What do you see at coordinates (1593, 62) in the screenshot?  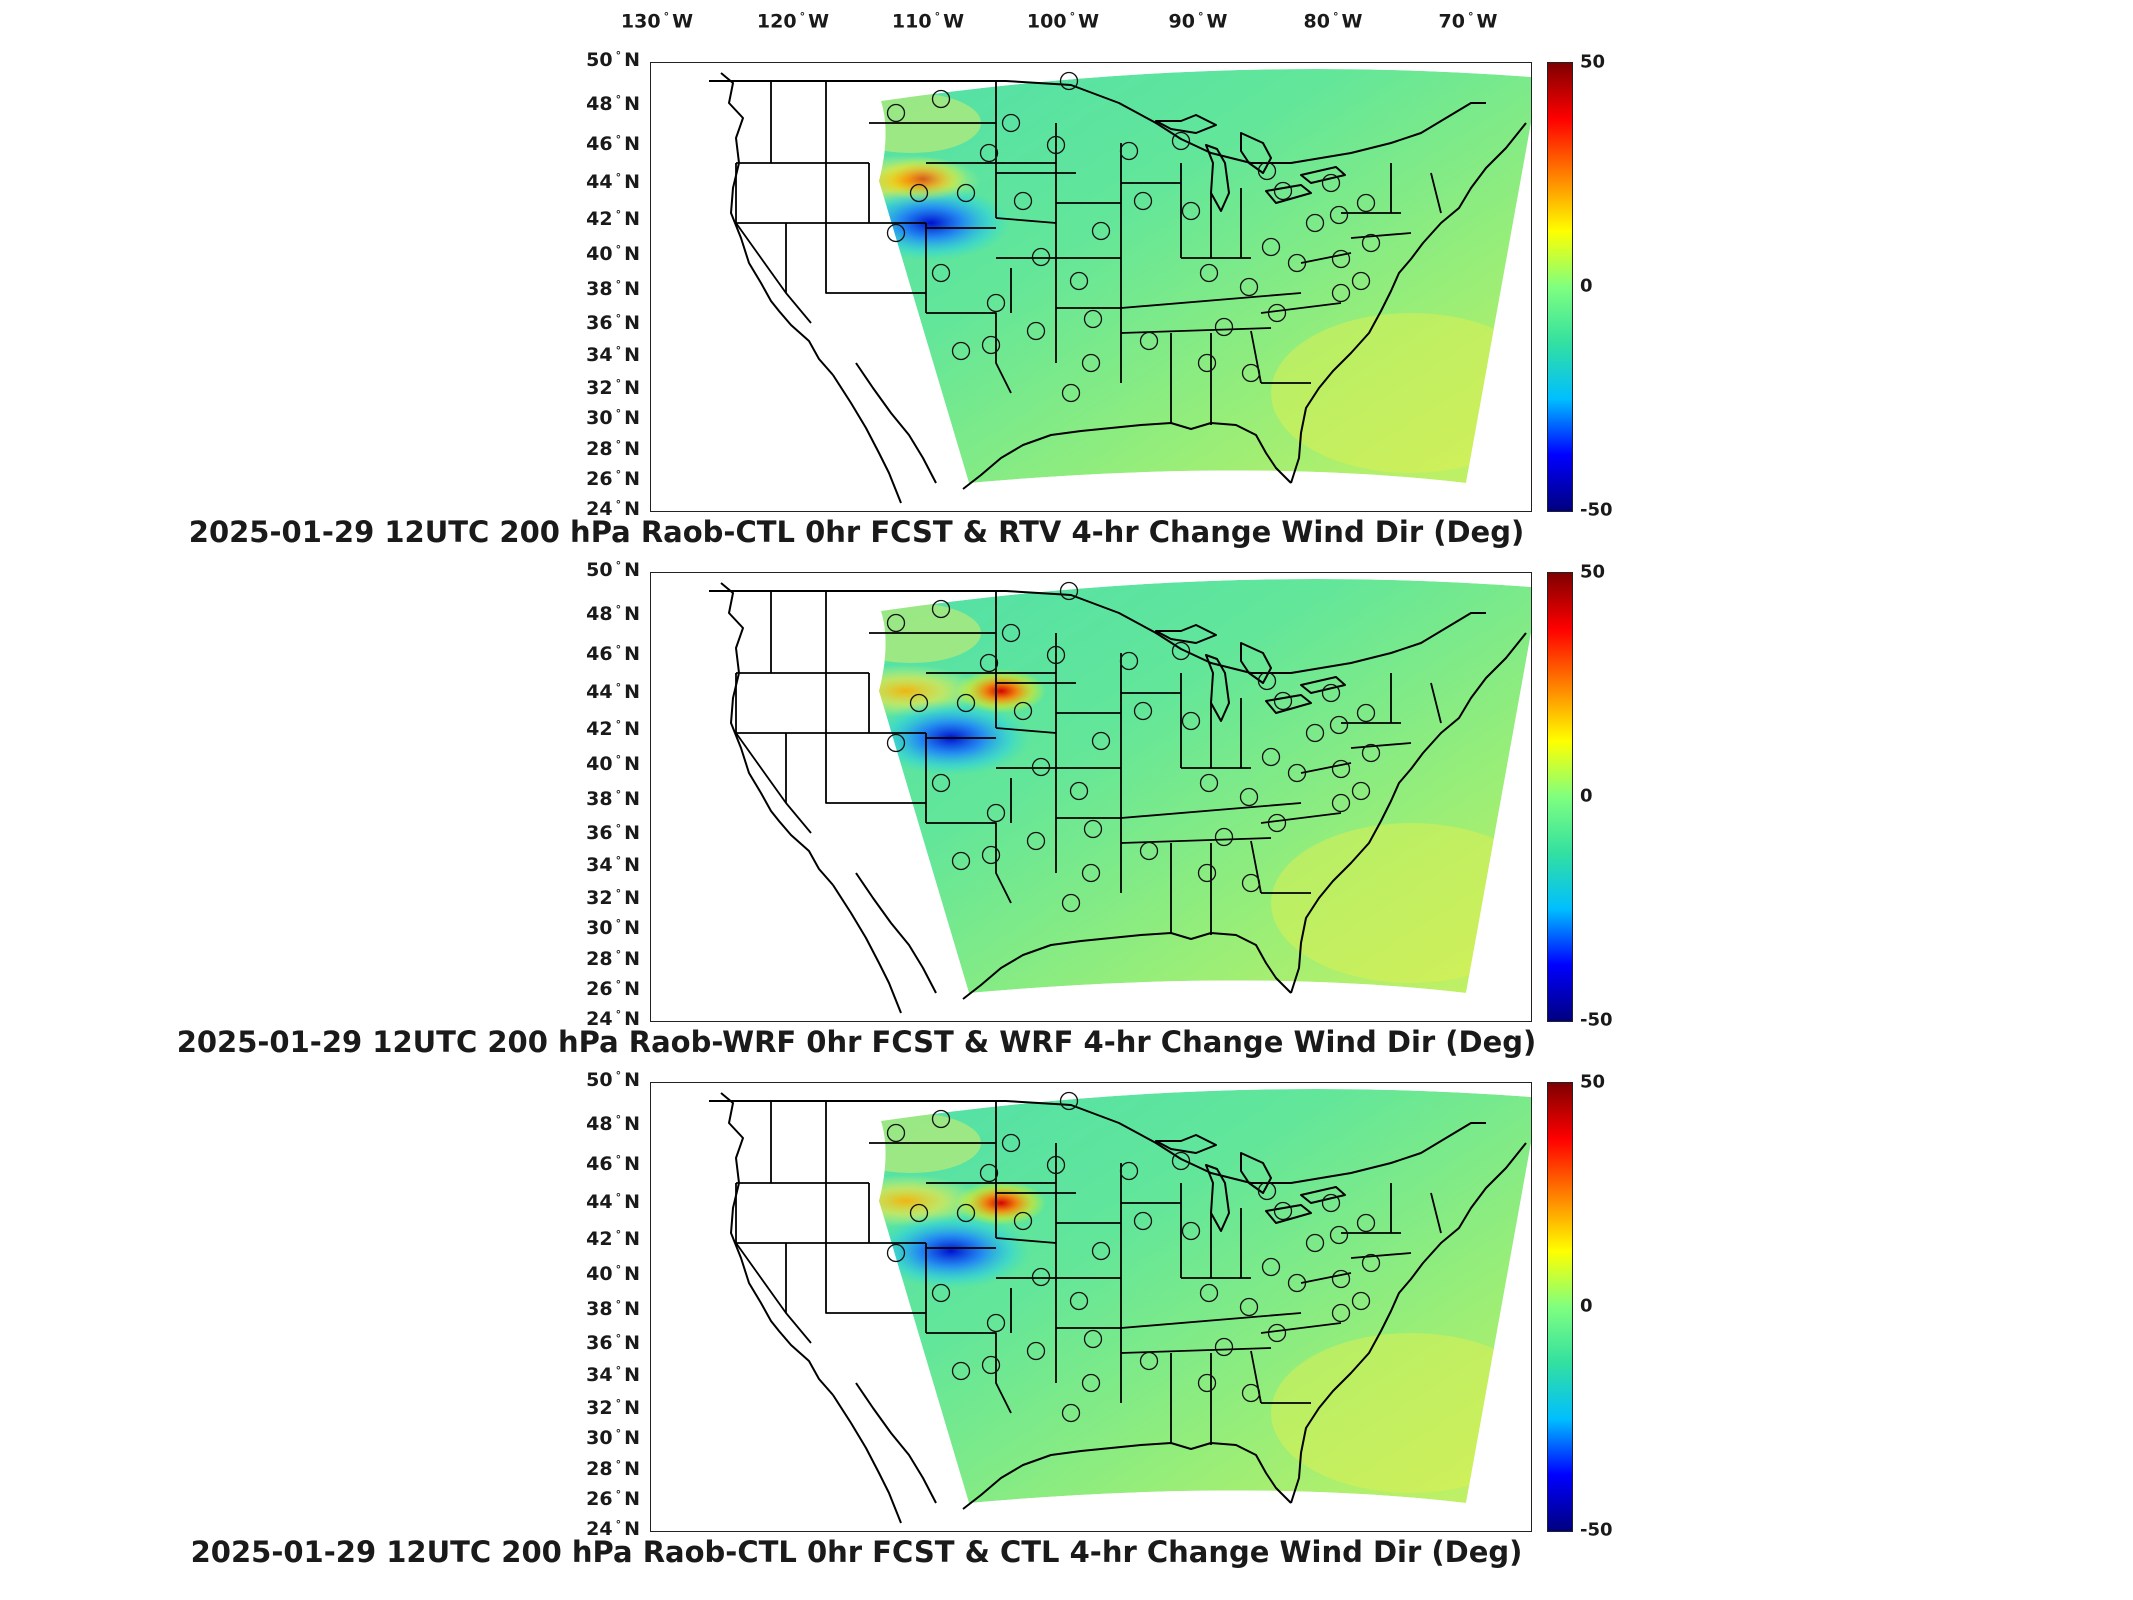 I see `colorbar-label-max: 50` at bounding box center [1593, 62].